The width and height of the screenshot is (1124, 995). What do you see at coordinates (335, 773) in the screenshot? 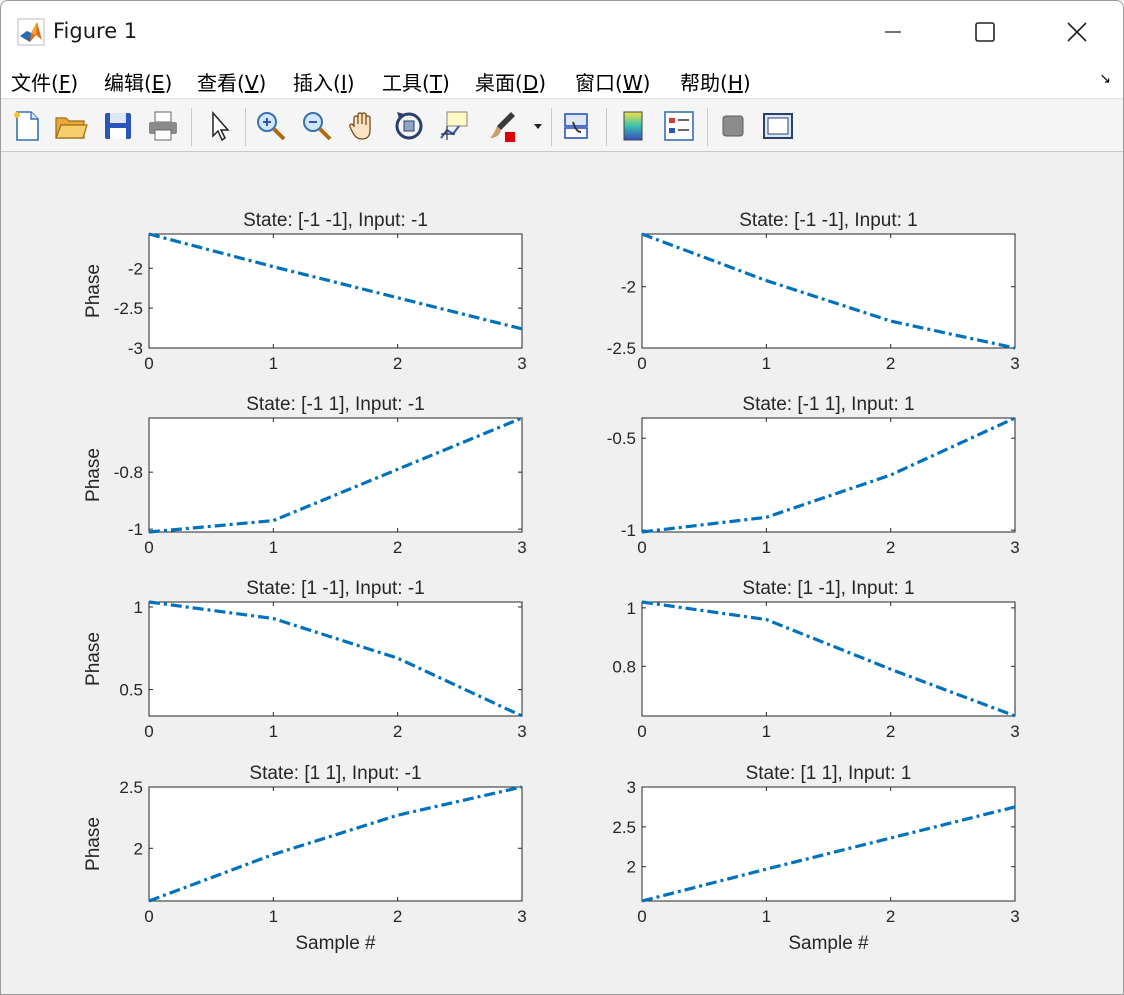
I see `subplot-title: State: [1 1], Input: -1` at bounding box center [335, 773].